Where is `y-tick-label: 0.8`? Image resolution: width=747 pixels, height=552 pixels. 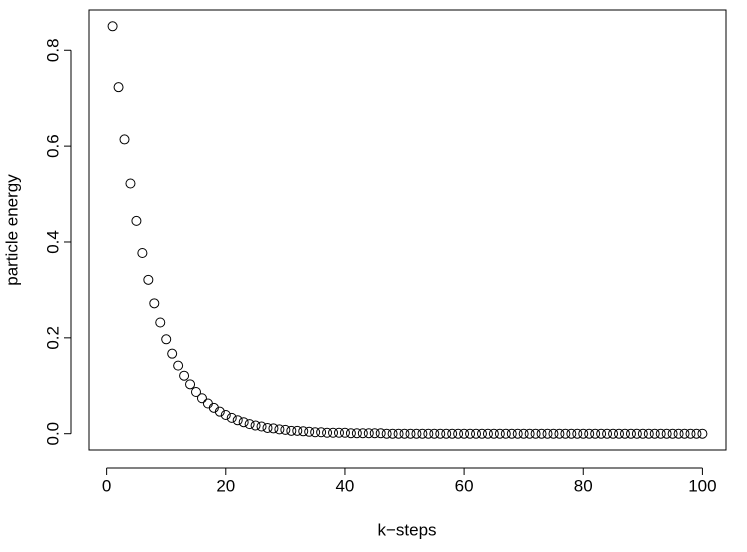
y-tick-label: 0.8 is located at coordinates (52, 50).